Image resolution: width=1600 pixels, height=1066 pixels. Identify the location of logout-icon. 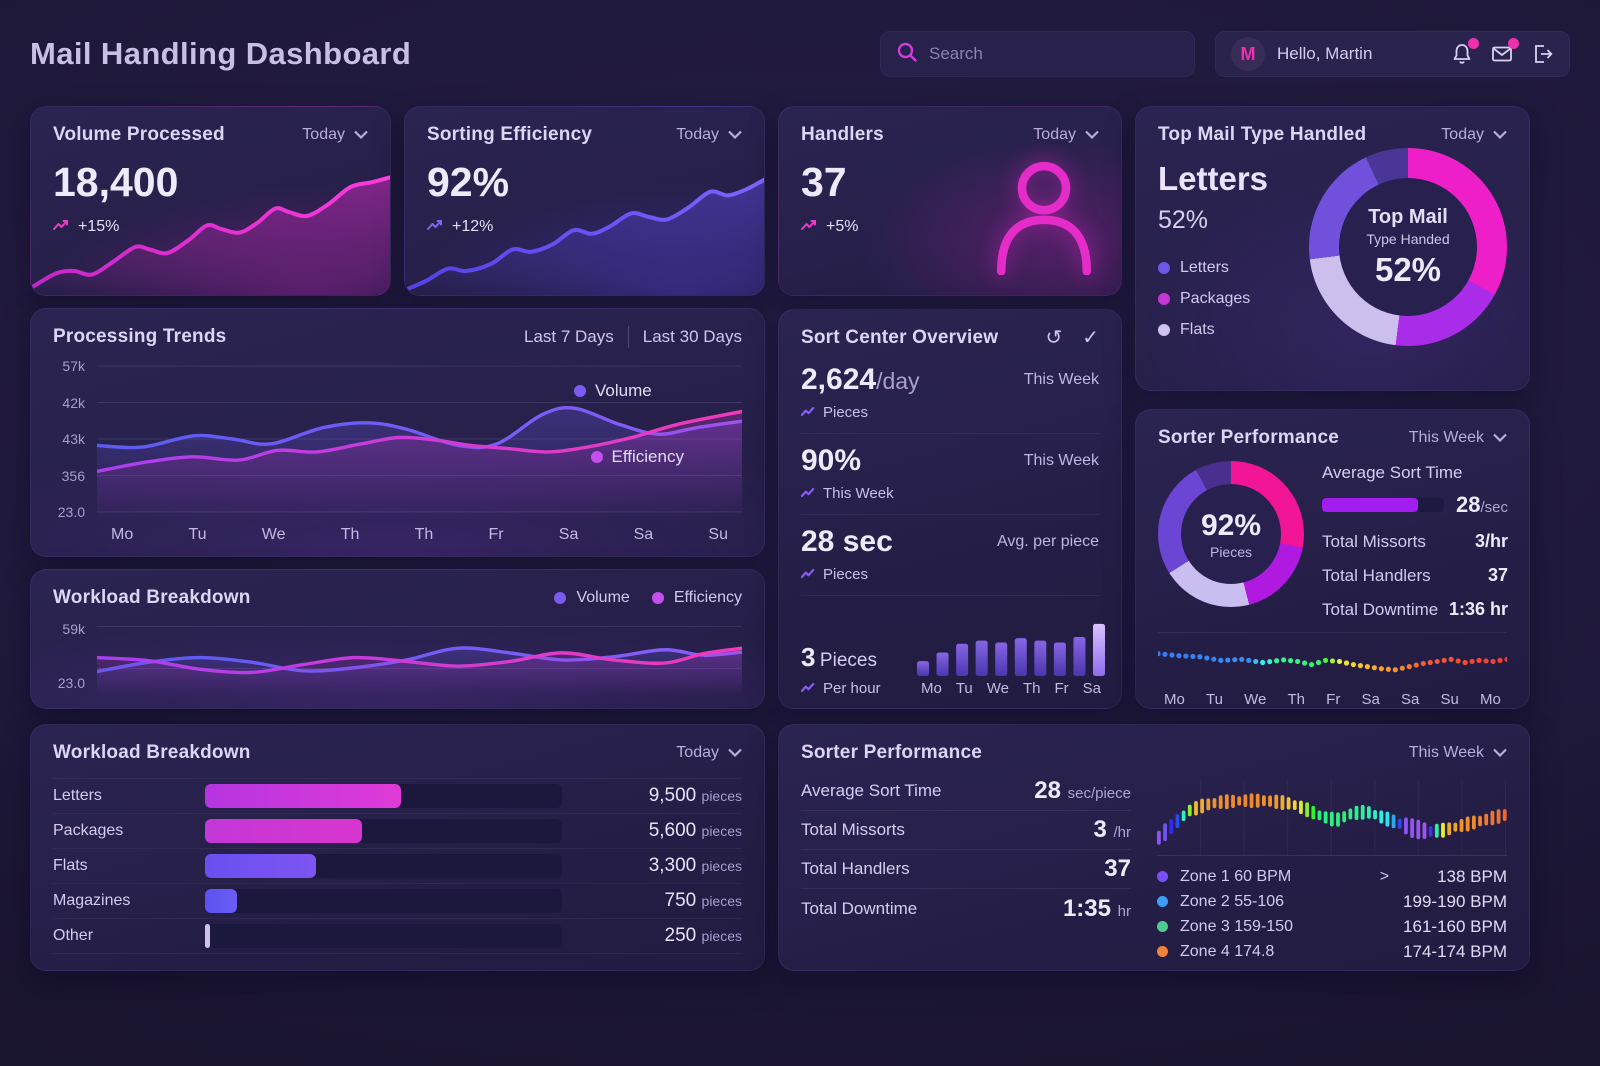
(1542, 54).